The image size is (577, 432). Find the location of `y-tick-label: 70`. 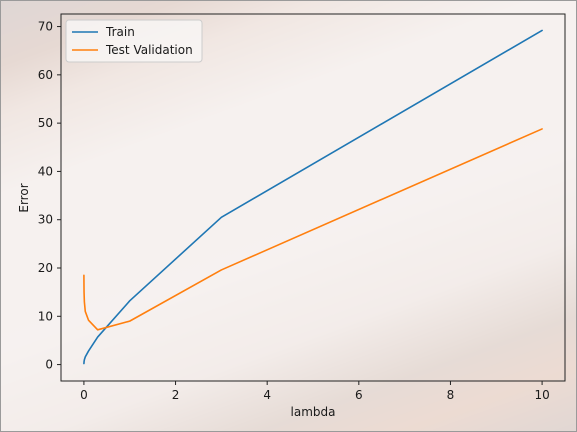

y-tick-label: 70 is located at coordinates (45, 27).